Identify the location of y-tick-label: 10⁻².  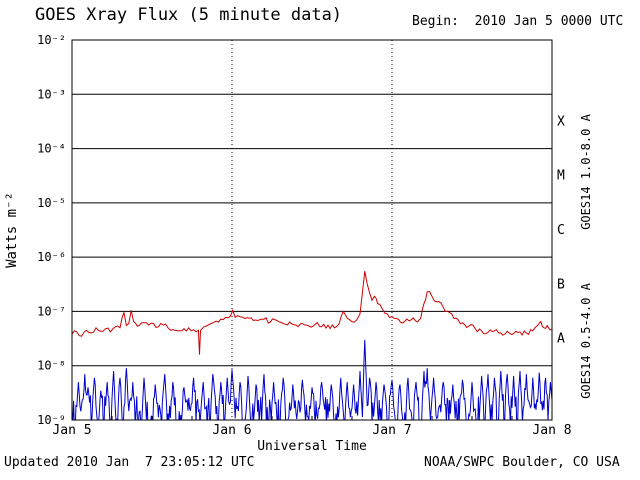
(51, 40).